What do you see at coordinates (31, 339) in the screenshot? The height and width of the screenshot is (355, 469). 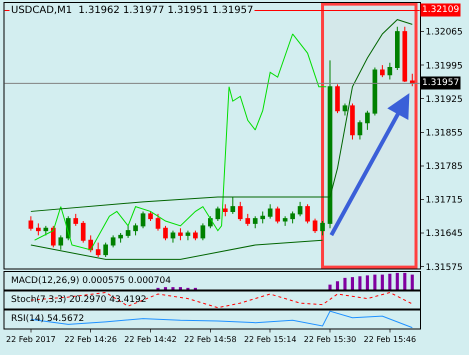 I see `x-tick-label: 22 Feb 2017` at bounding box center [31, 339].